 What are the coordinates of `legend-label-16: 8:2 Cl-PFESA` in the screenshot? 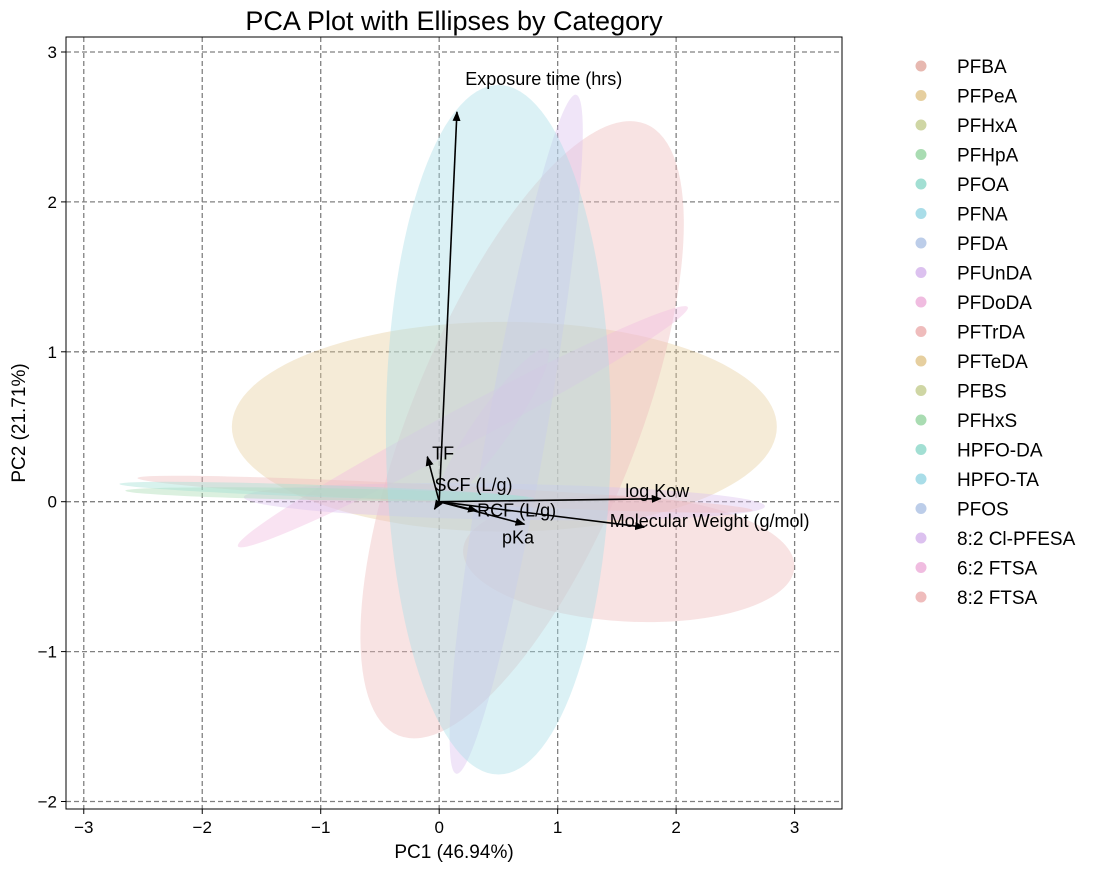 It's located at (1016, 539).